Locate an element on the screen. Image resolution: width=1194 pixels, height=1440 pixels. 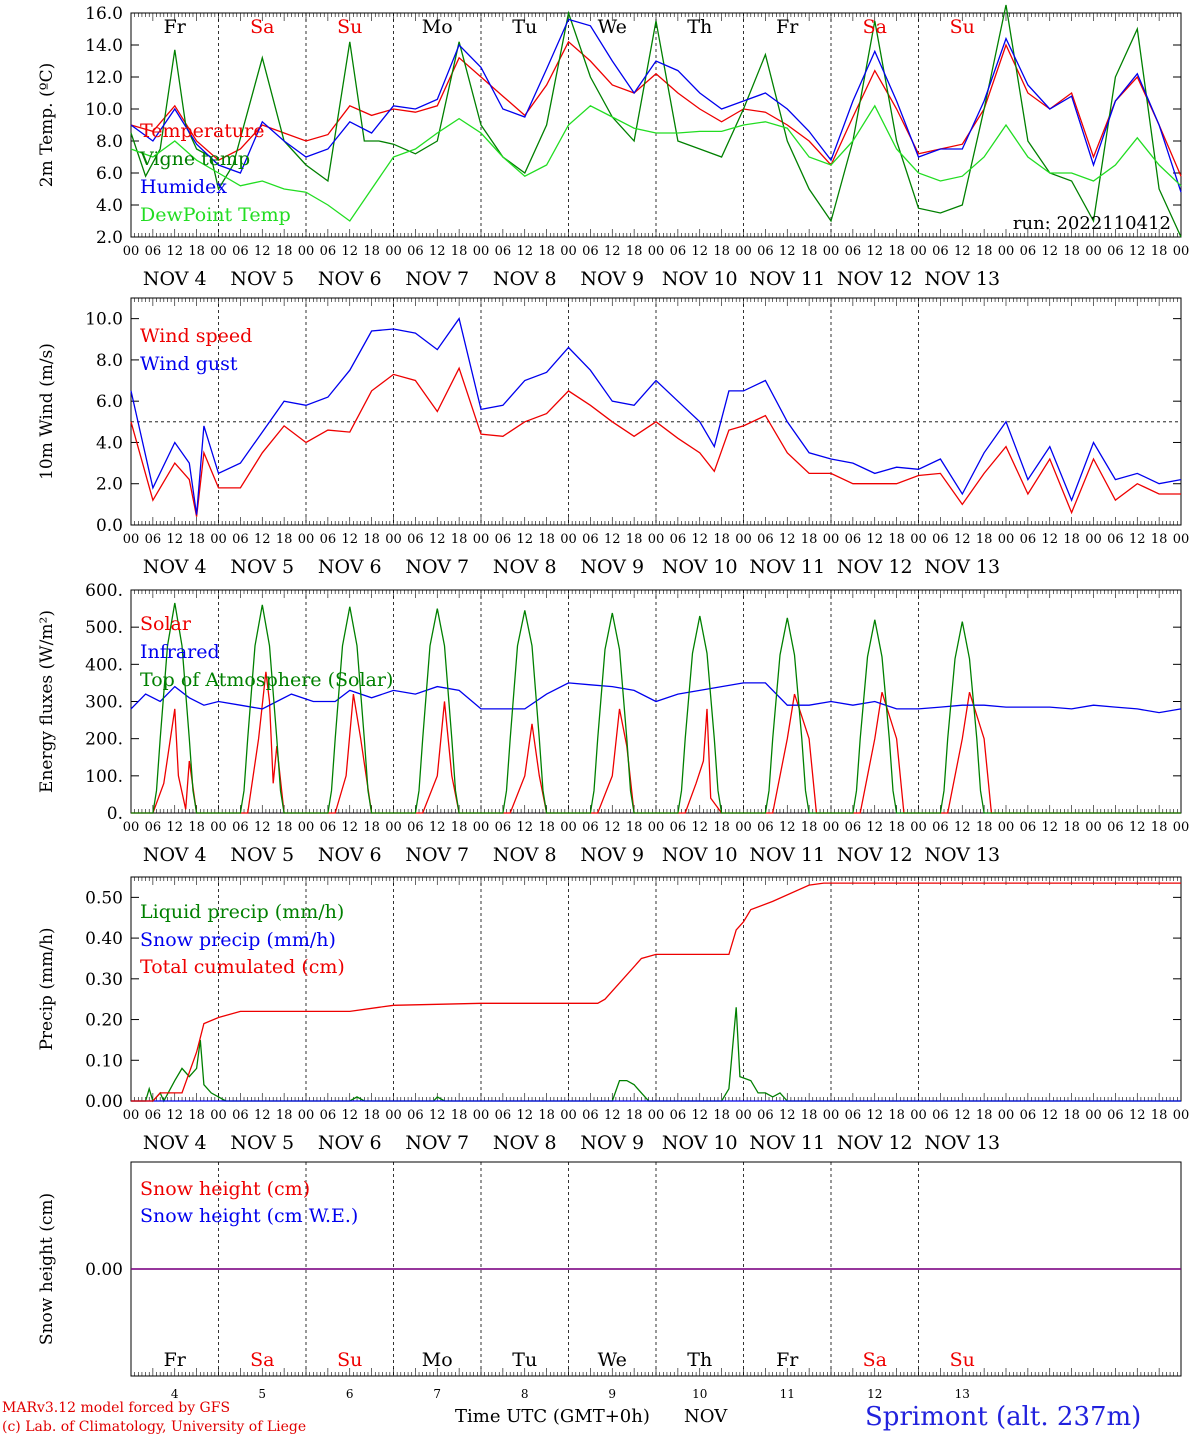
date-label: NOV 7 is located at coordinates (437, 567).